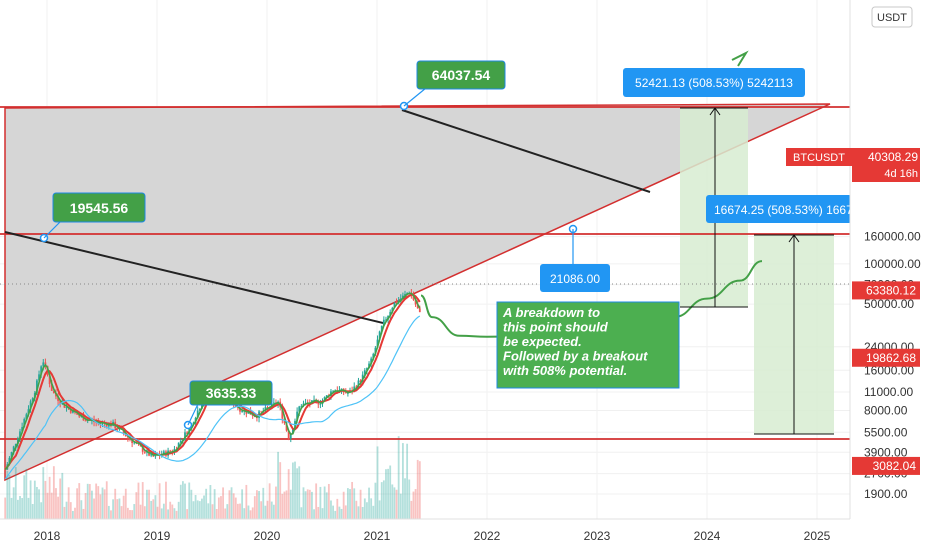 The width and height of the screenshot is (932, 550). What do you see at coordinates (819, 158) in the screenshot?
I see `symbol-name: BTCUSDT` at bounding box center [819, 158].